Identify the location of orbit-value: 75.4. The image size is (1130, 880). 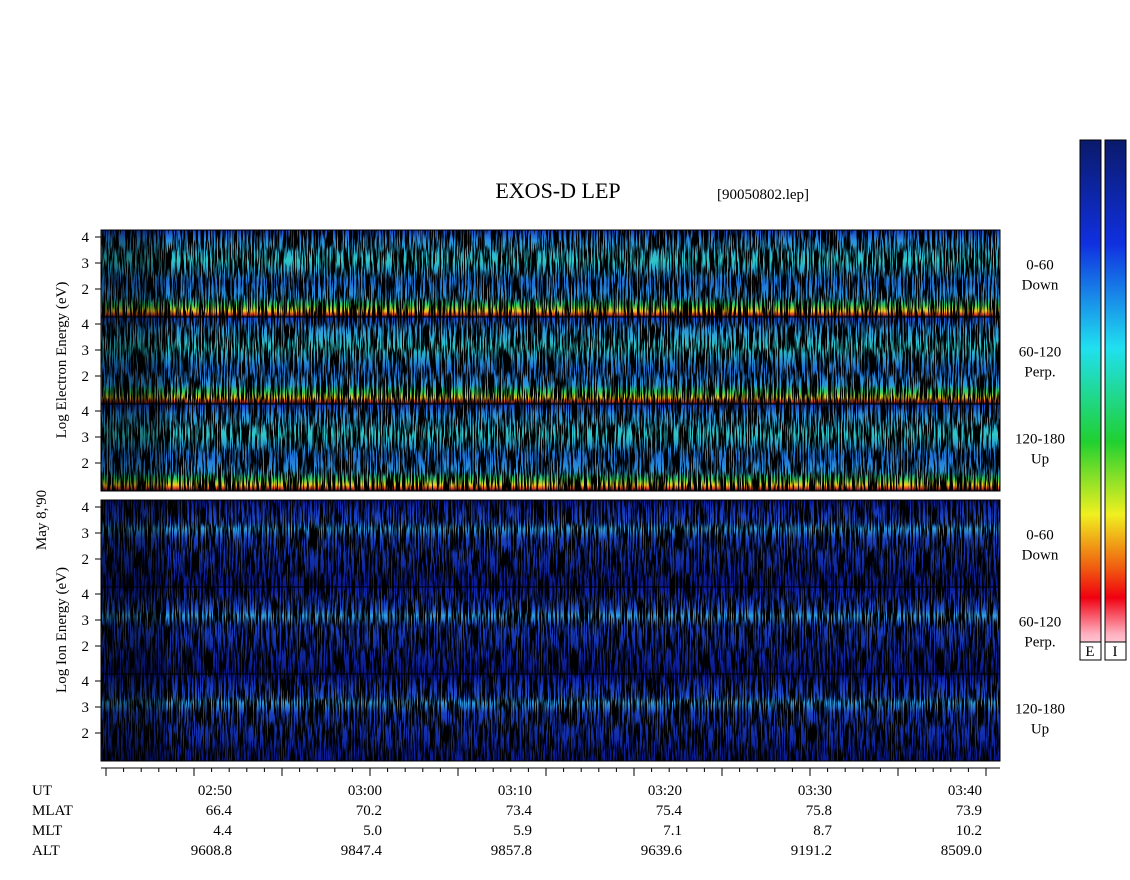
(669, 811).